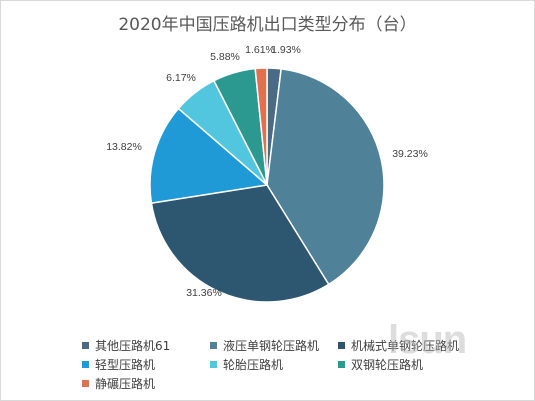 The height and width of the screenshot is (401, 535). Describe the element at coordinates (267, 25) in the screenshot. I see `chart-title: 2020年中国压路机出口类型分布（台）` at that location.